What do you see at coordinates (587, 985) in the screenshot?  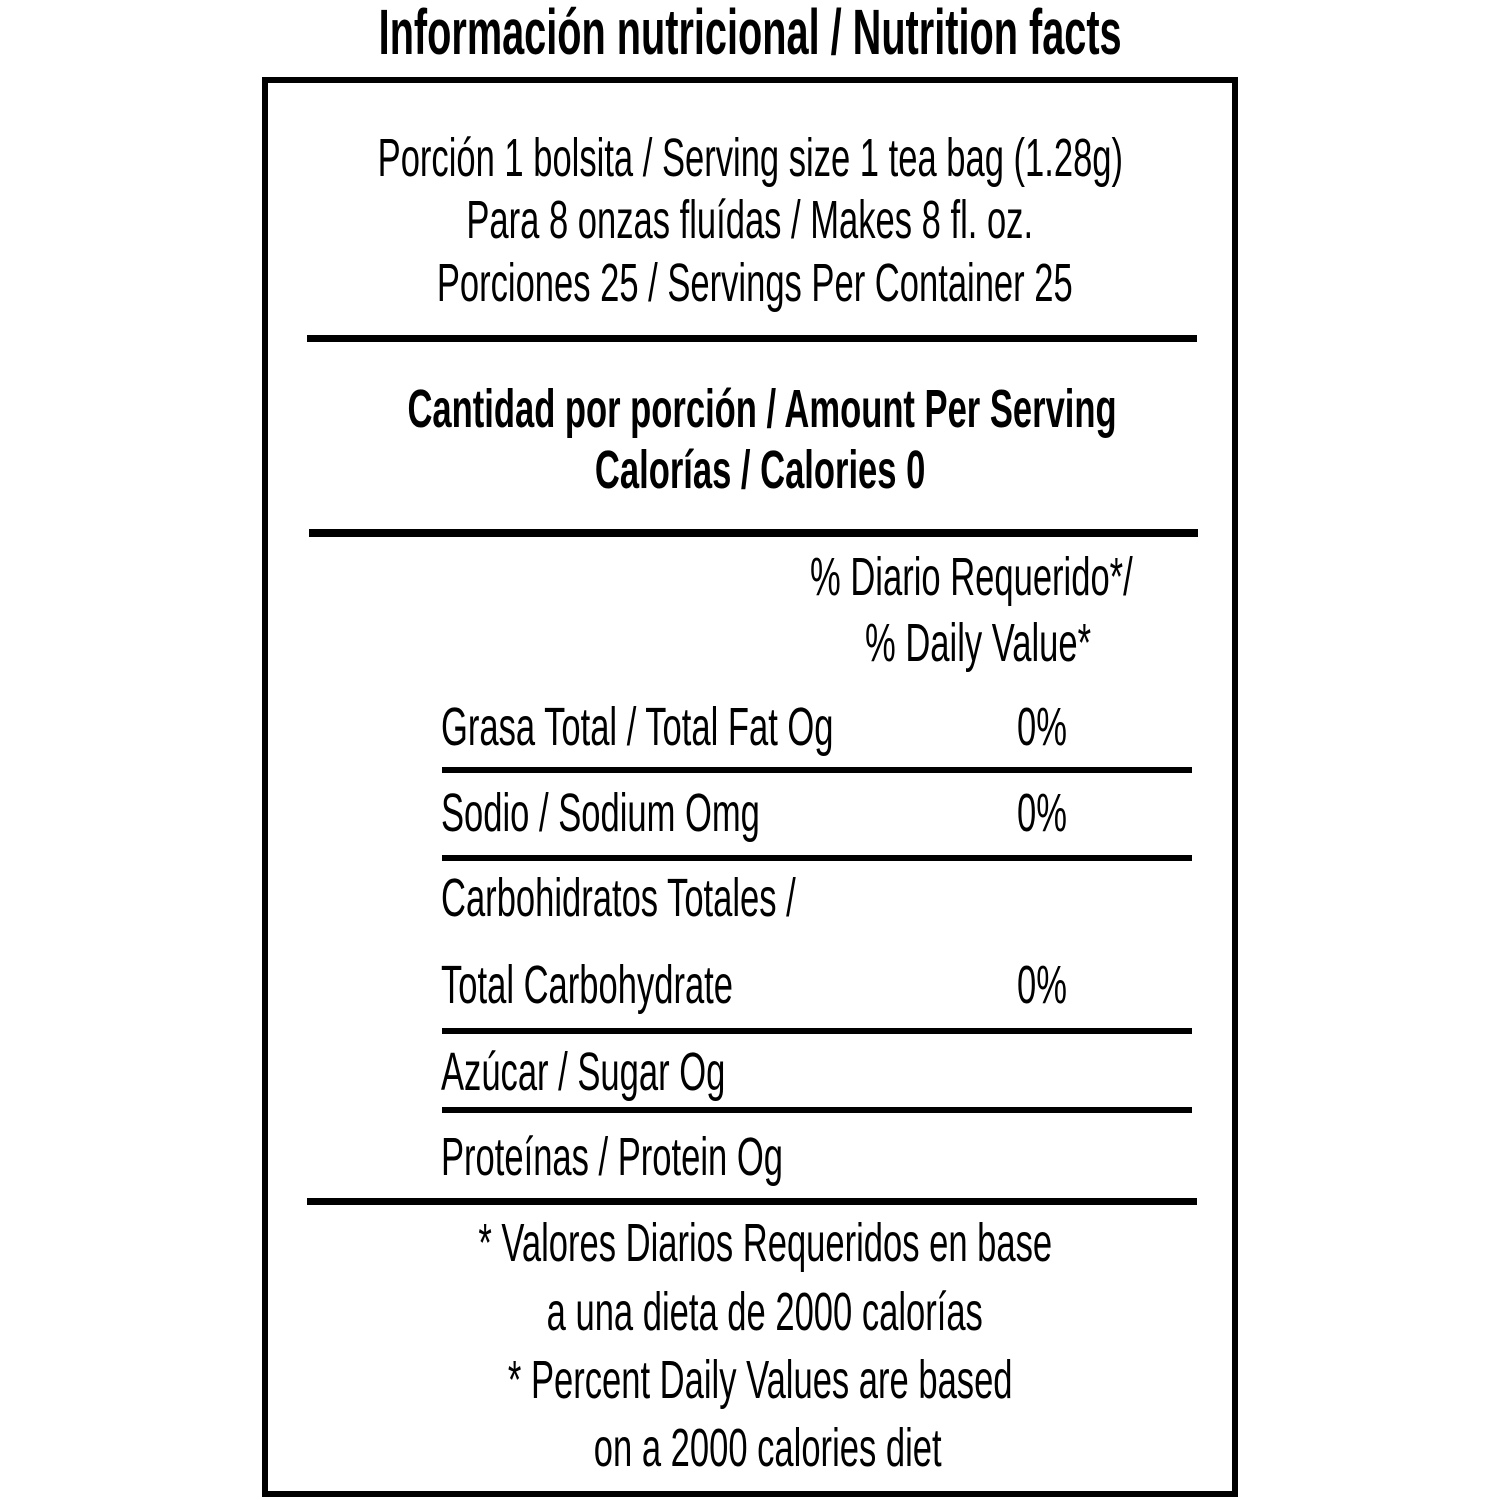 I see `nutrient-label: Total Carbohydrate` at bounding box center [587, 985].